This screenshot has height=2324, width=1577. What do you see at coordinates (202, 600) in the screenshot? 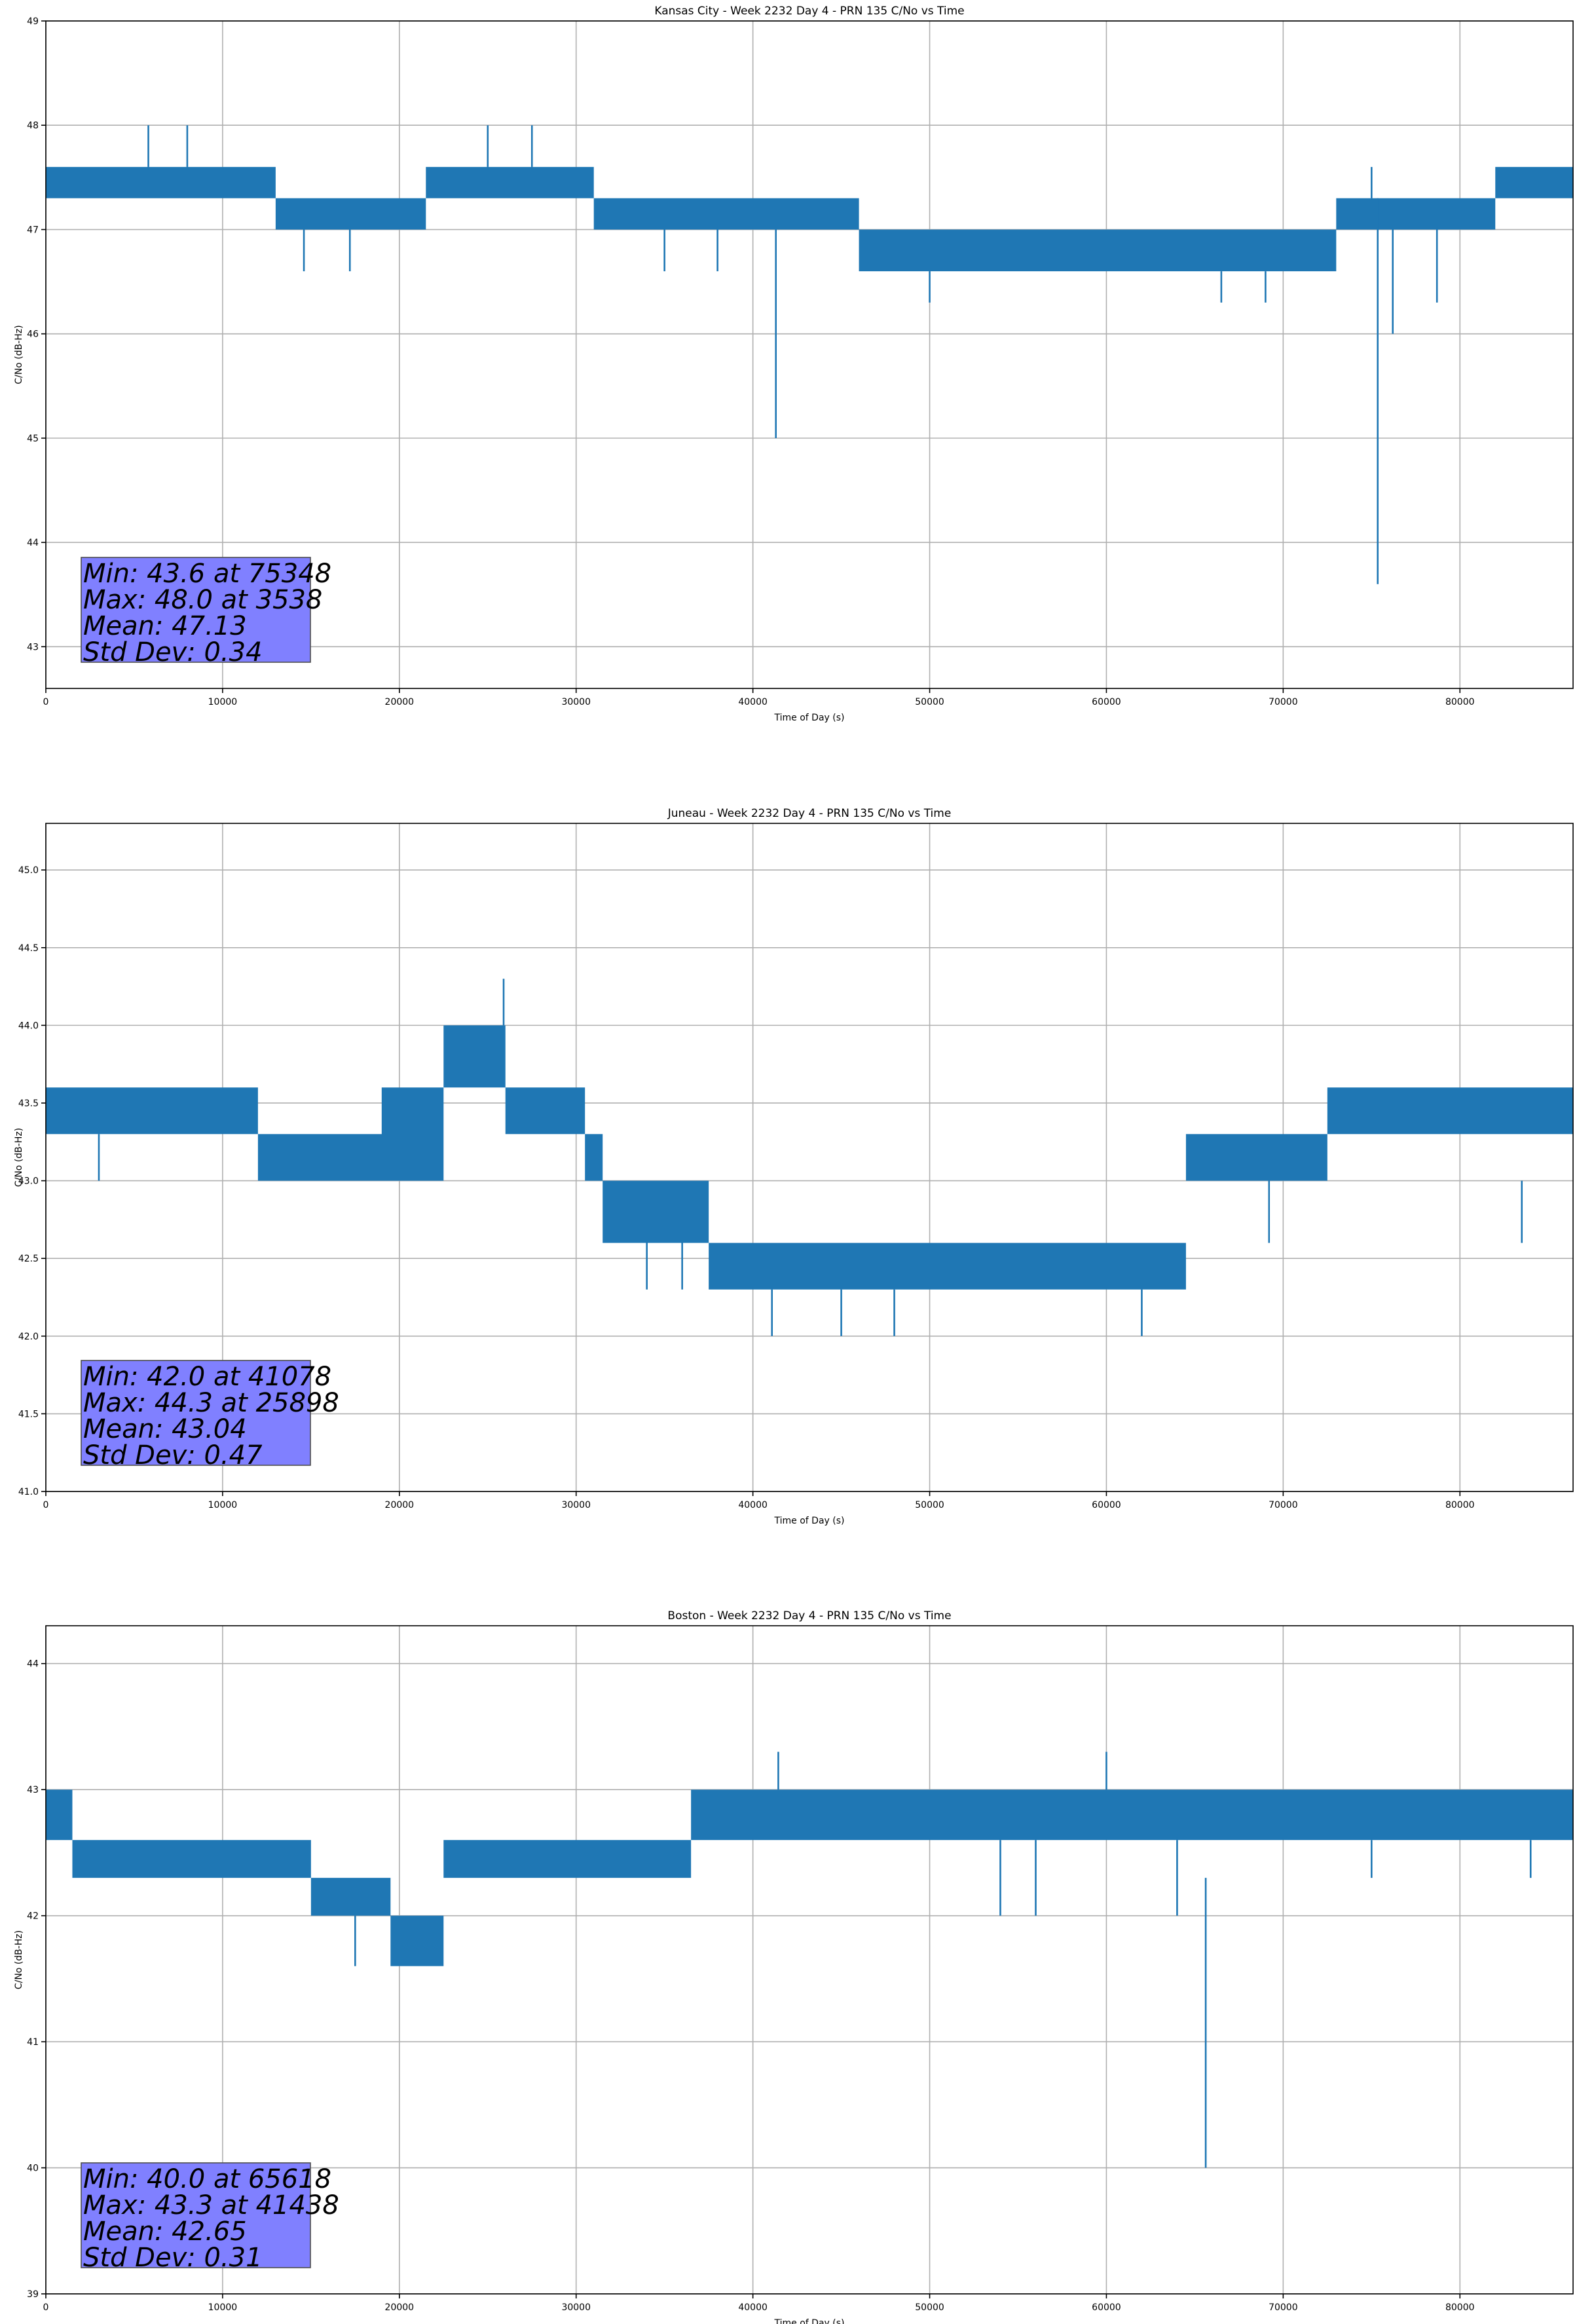
I see `stats-max: Max: 48.0 at 3538` at bounding box center [202, 600].